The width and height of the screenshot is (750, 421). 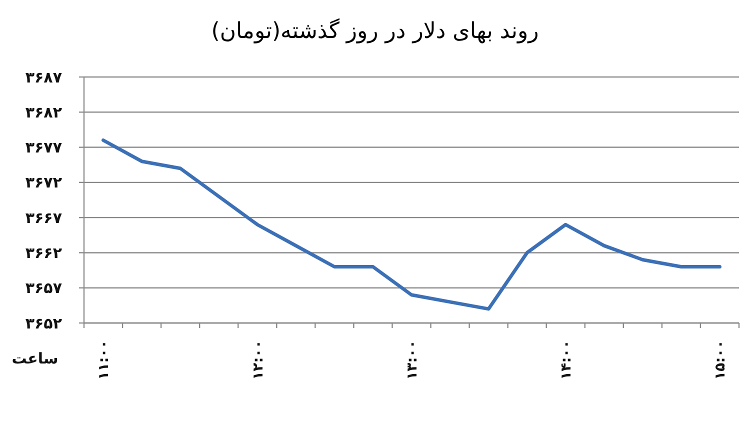 What do you see at coordinates (43, 112) in the screenshot?
I see `y-tick-label: ۳۶۸۲` at bounding box center [43, 112].